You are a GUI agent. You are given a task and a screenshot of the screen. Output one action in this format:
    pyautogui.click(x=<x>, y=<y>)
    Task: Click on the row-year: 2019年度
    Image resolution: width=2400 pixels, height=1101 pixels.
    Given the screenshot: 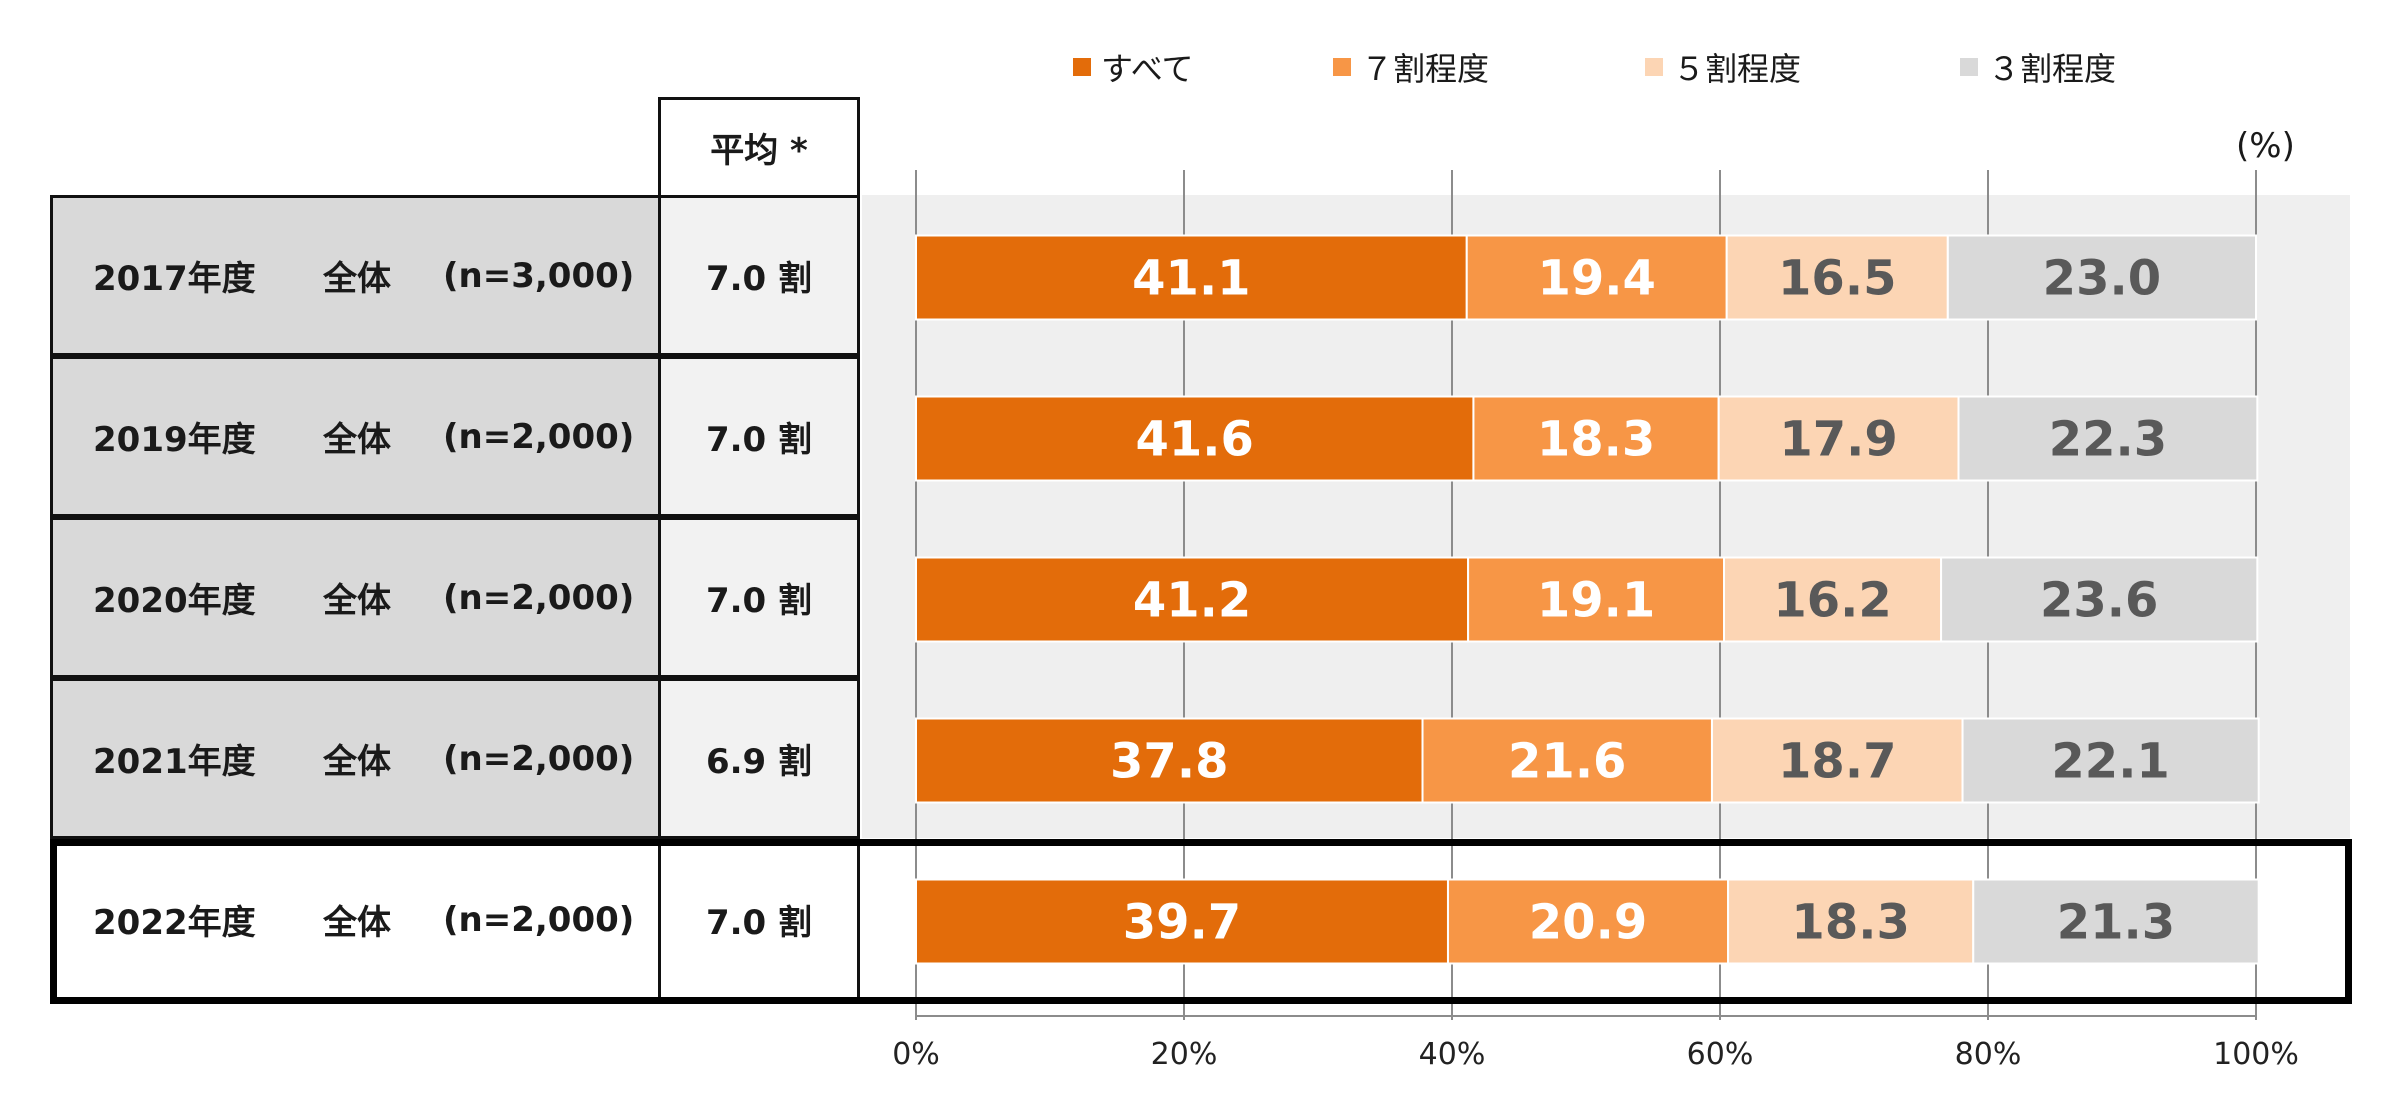 What is the action you would take?
    pyautogui.click(x=174, y=440)
    